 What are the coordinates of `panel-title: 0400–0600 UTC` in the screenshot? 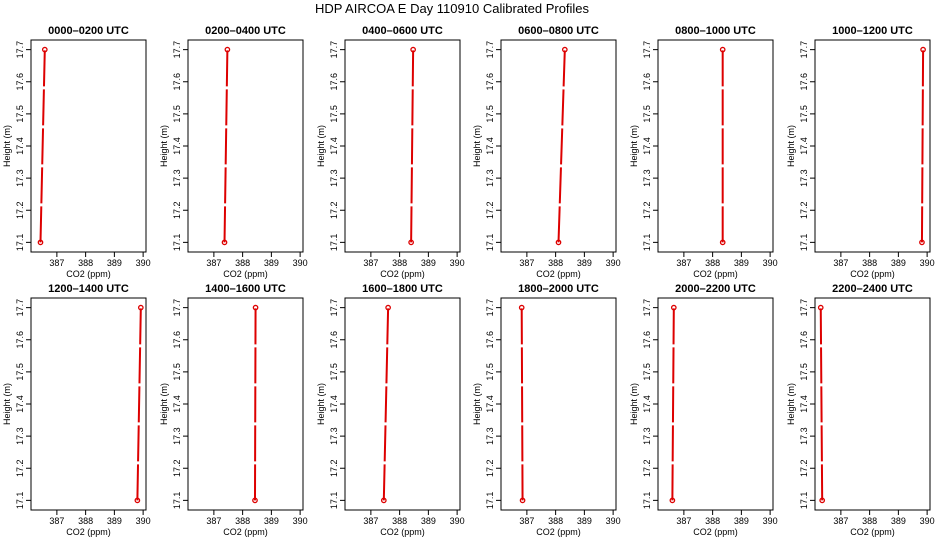 It's located at (402, 31).